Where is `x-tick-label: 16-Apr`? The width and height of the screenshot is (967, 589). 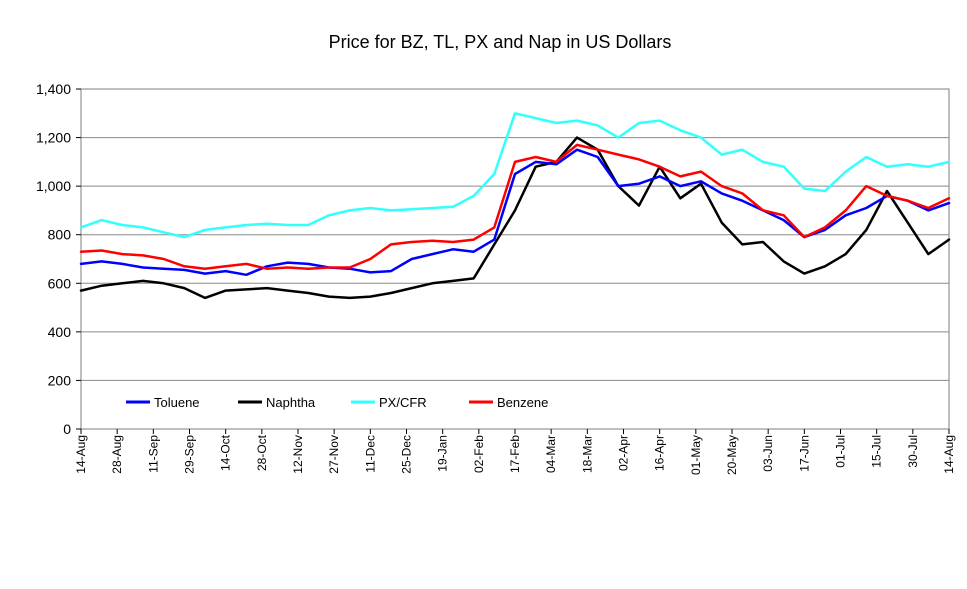 x-tick-label: 16-Apr is located at coordinates (660, 453).